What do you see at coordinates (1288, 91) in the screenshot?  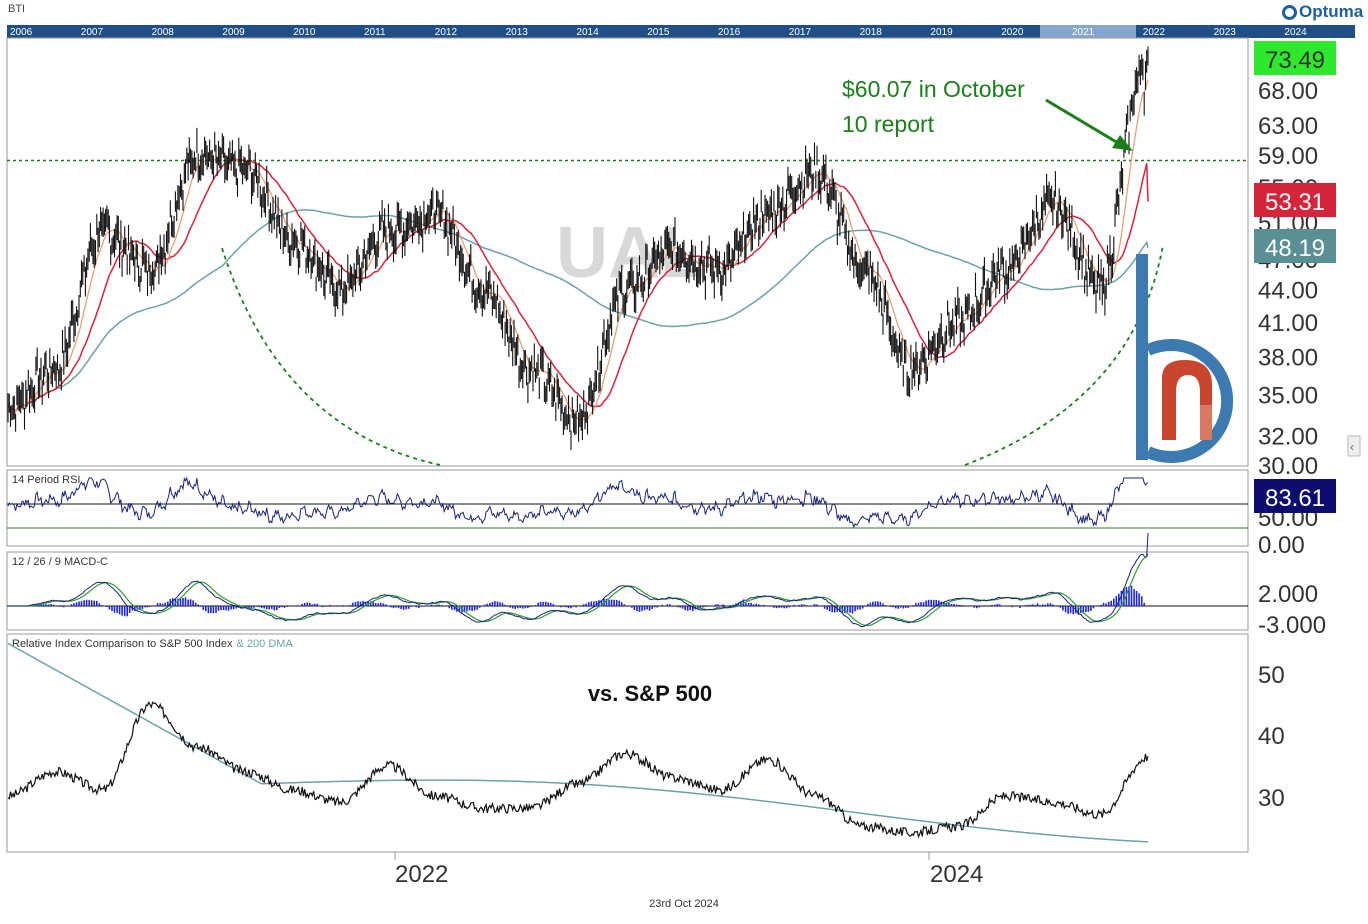 I see `price-tick-68.00: 68.00` at bounding box center [1288, 91].